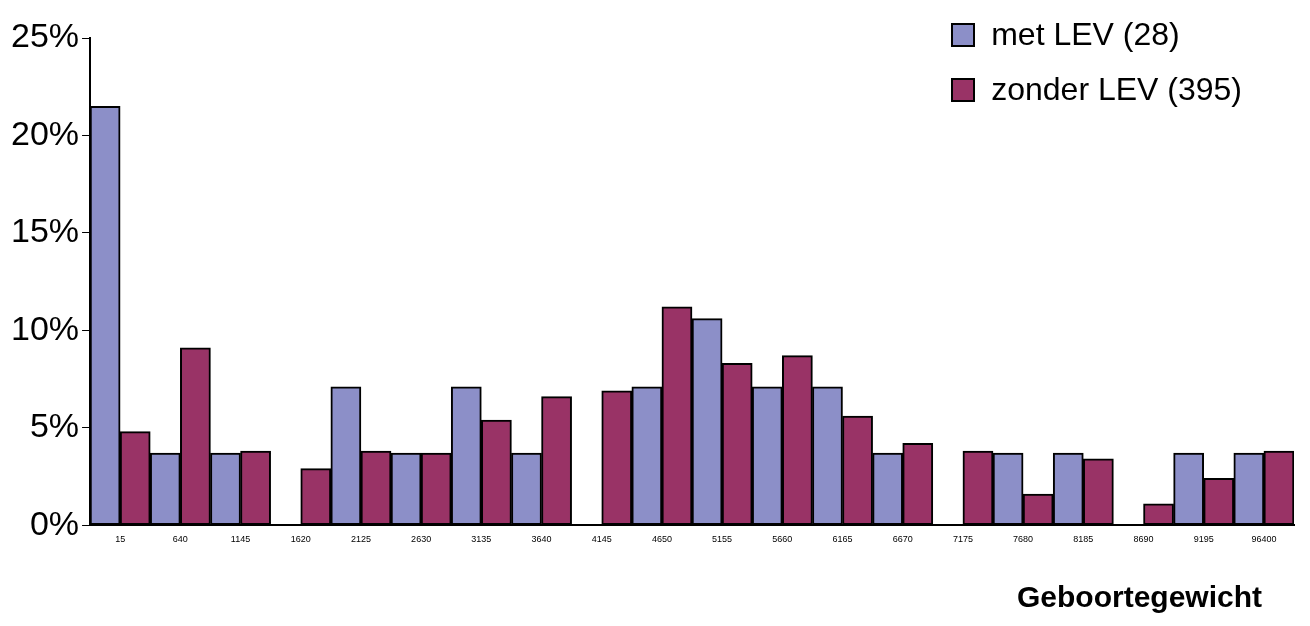  What do you see at coordinates (782, 539) in the screenshot?
I see `x-tick-label: 5660` at bounding box center [782, 539].